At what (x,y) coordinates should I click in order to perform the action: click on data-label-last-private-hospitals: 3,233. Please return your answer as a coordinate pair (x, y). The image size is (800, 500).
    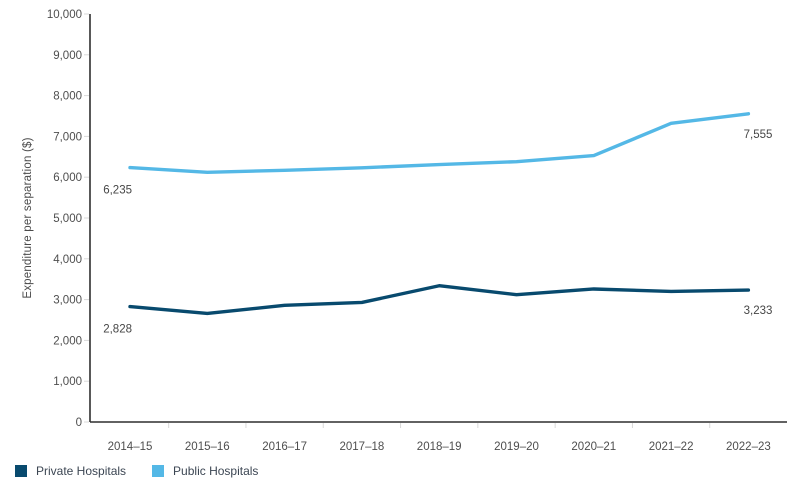
    Looking at the image, I should click on (758, 311).